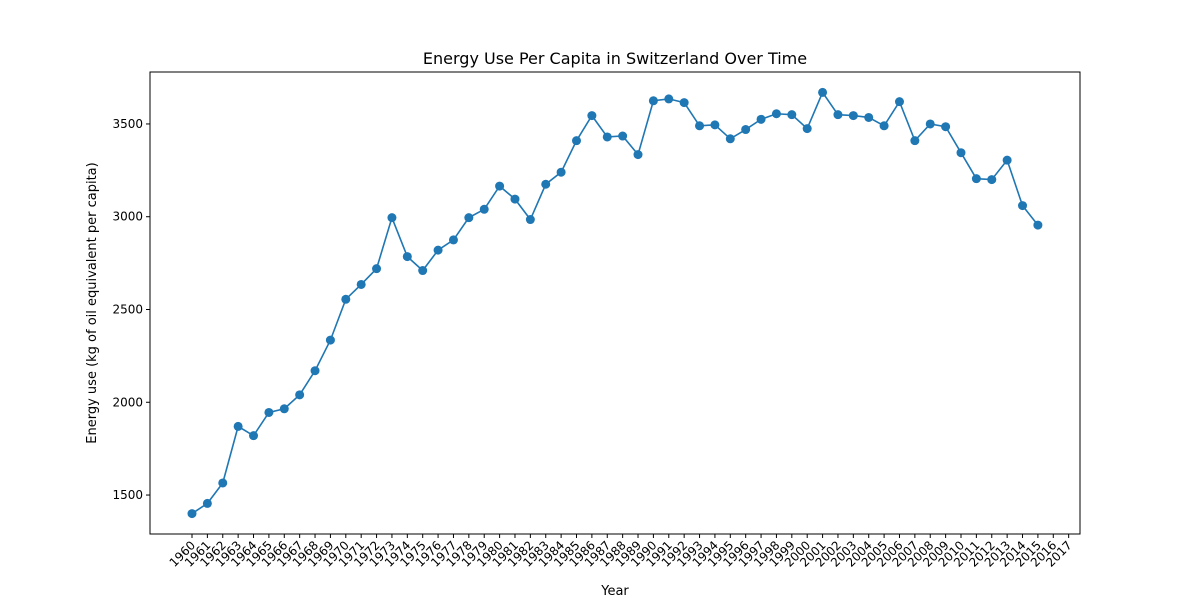 Image resolution: width=1200 pixels, height=600 pixels. I want to click on y-tick-label: 3000, so click(127, 217).